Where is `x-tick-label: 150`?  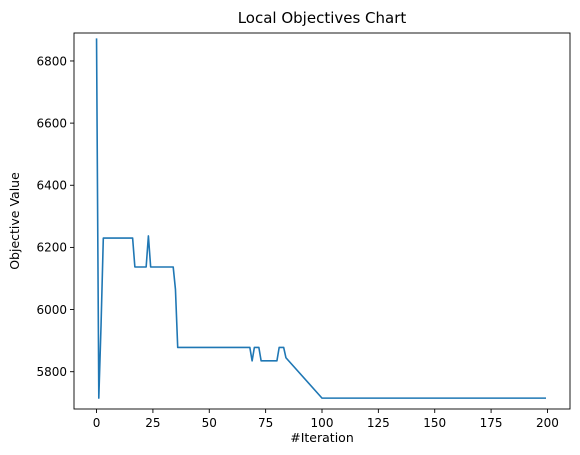
x-tick-label: 150 is located at coordinates (434, 423).